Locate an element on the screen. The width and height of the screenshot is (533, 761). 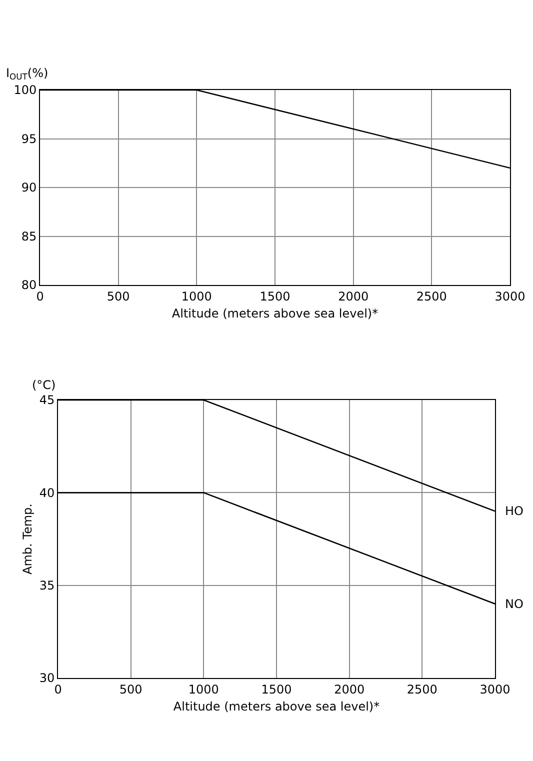
y-tick-label: 95 is located at coordinates (29, 139).